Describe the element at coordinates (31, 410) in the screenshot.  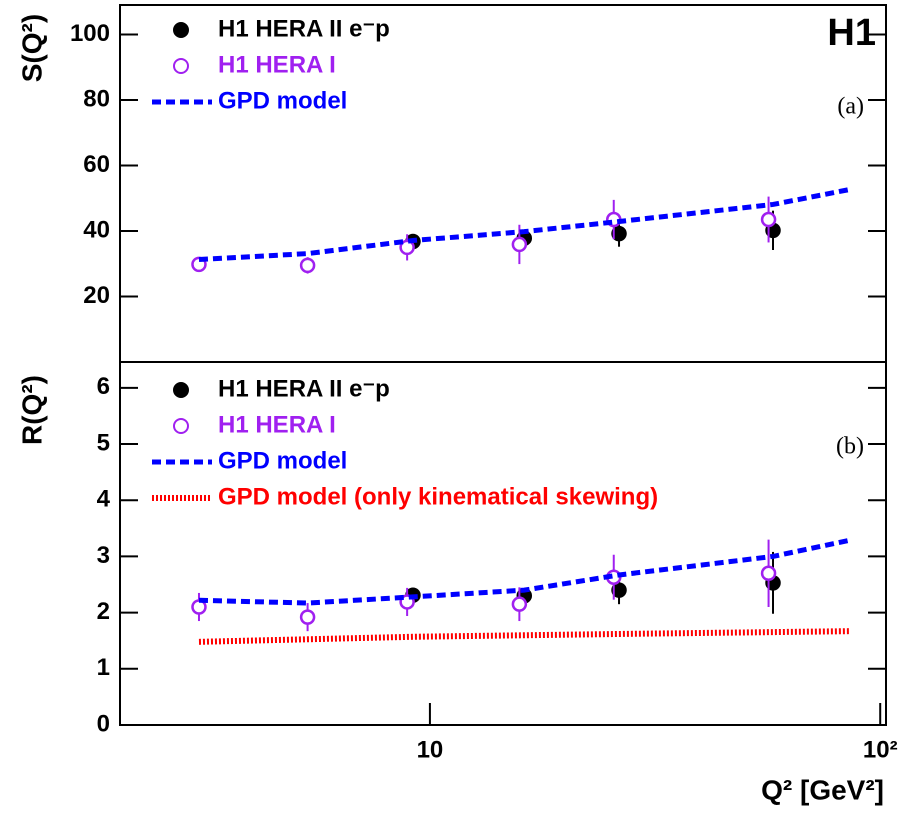
I see `y-axis-label: R(Q²)` at that location.